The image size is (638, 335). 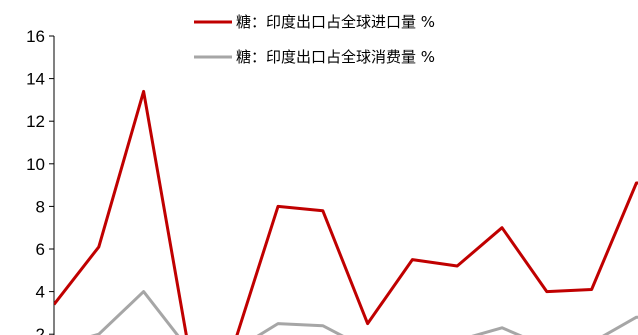 What do you see at coordinates (35, 79) in the screenshot?
I see `y-tick-label: 14` at bounding box center [35, 79].